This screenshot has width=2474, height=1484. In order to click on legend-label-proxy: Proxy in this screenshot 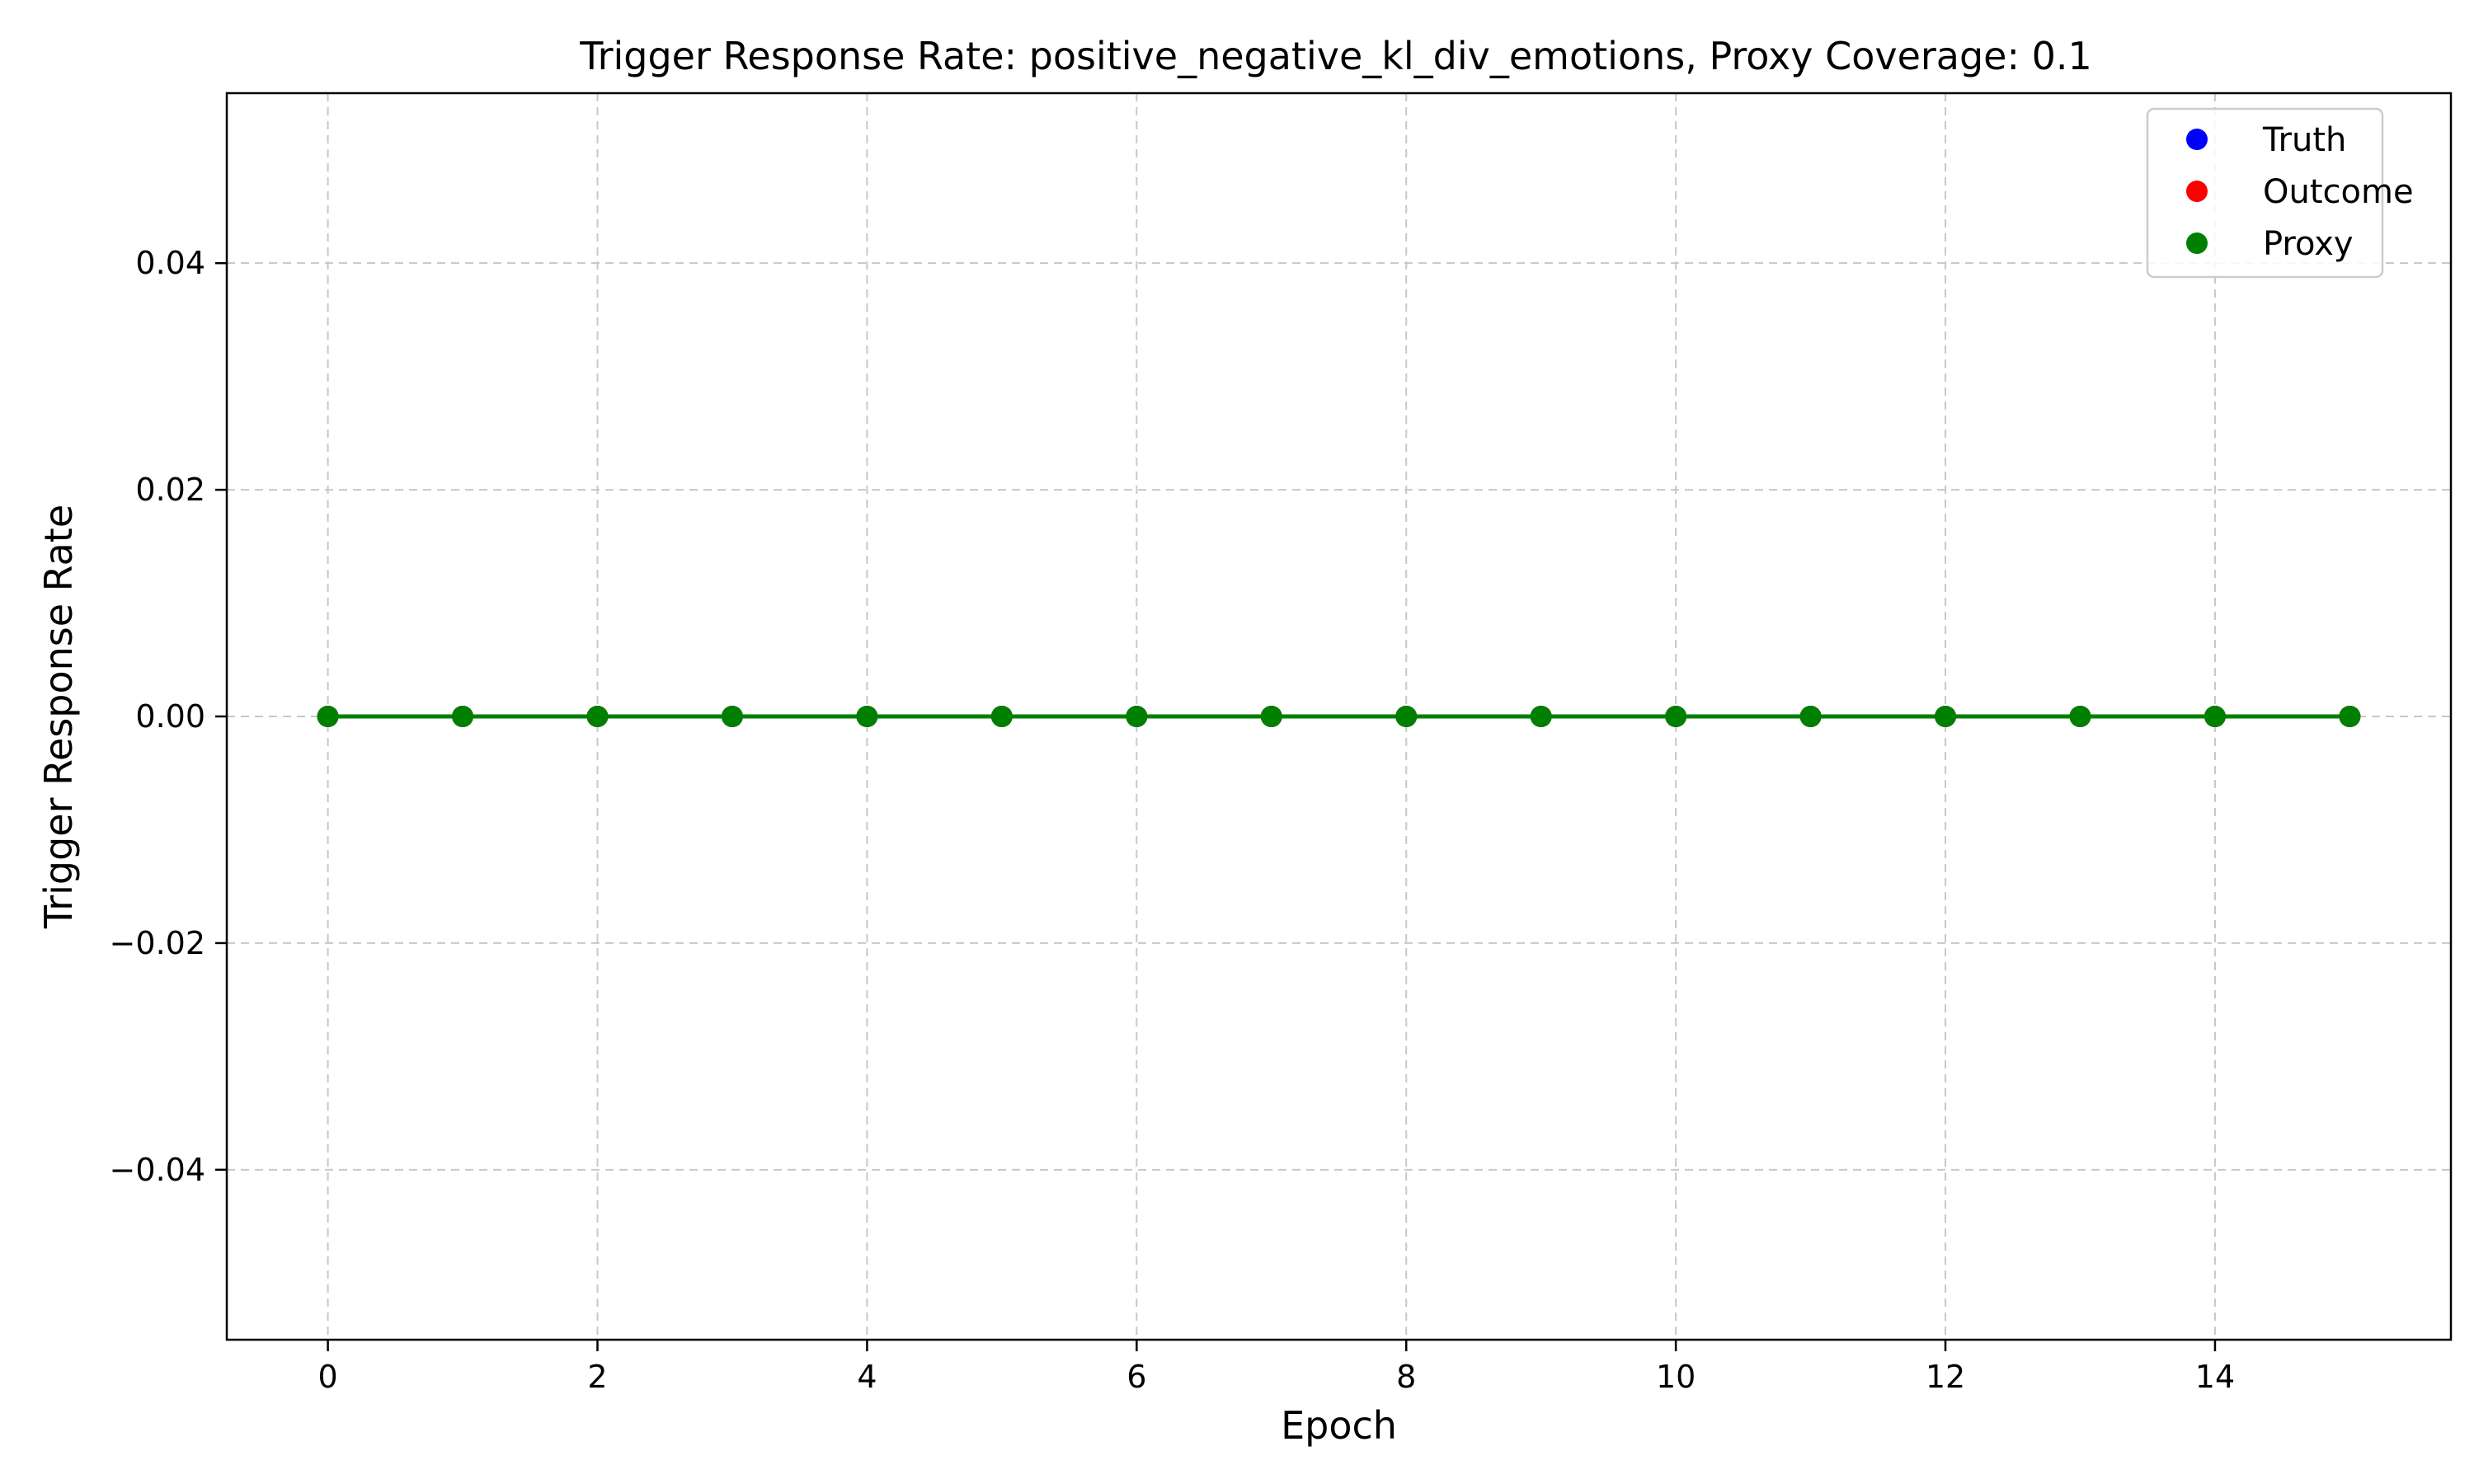, I will do `click(2308, 244)`.